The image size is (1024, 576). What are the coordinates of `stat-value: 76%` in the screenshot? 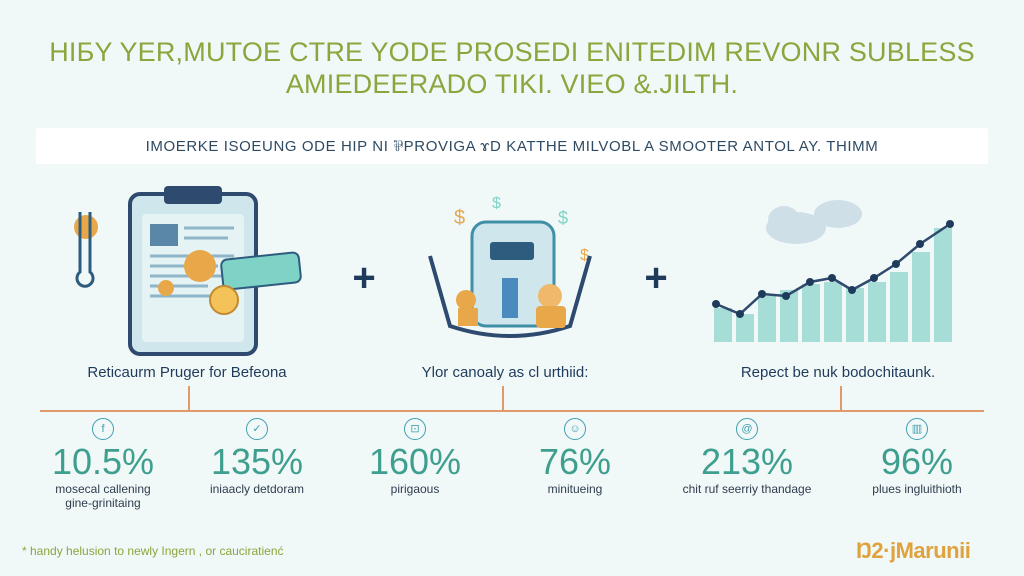 It's located at (575, 461).